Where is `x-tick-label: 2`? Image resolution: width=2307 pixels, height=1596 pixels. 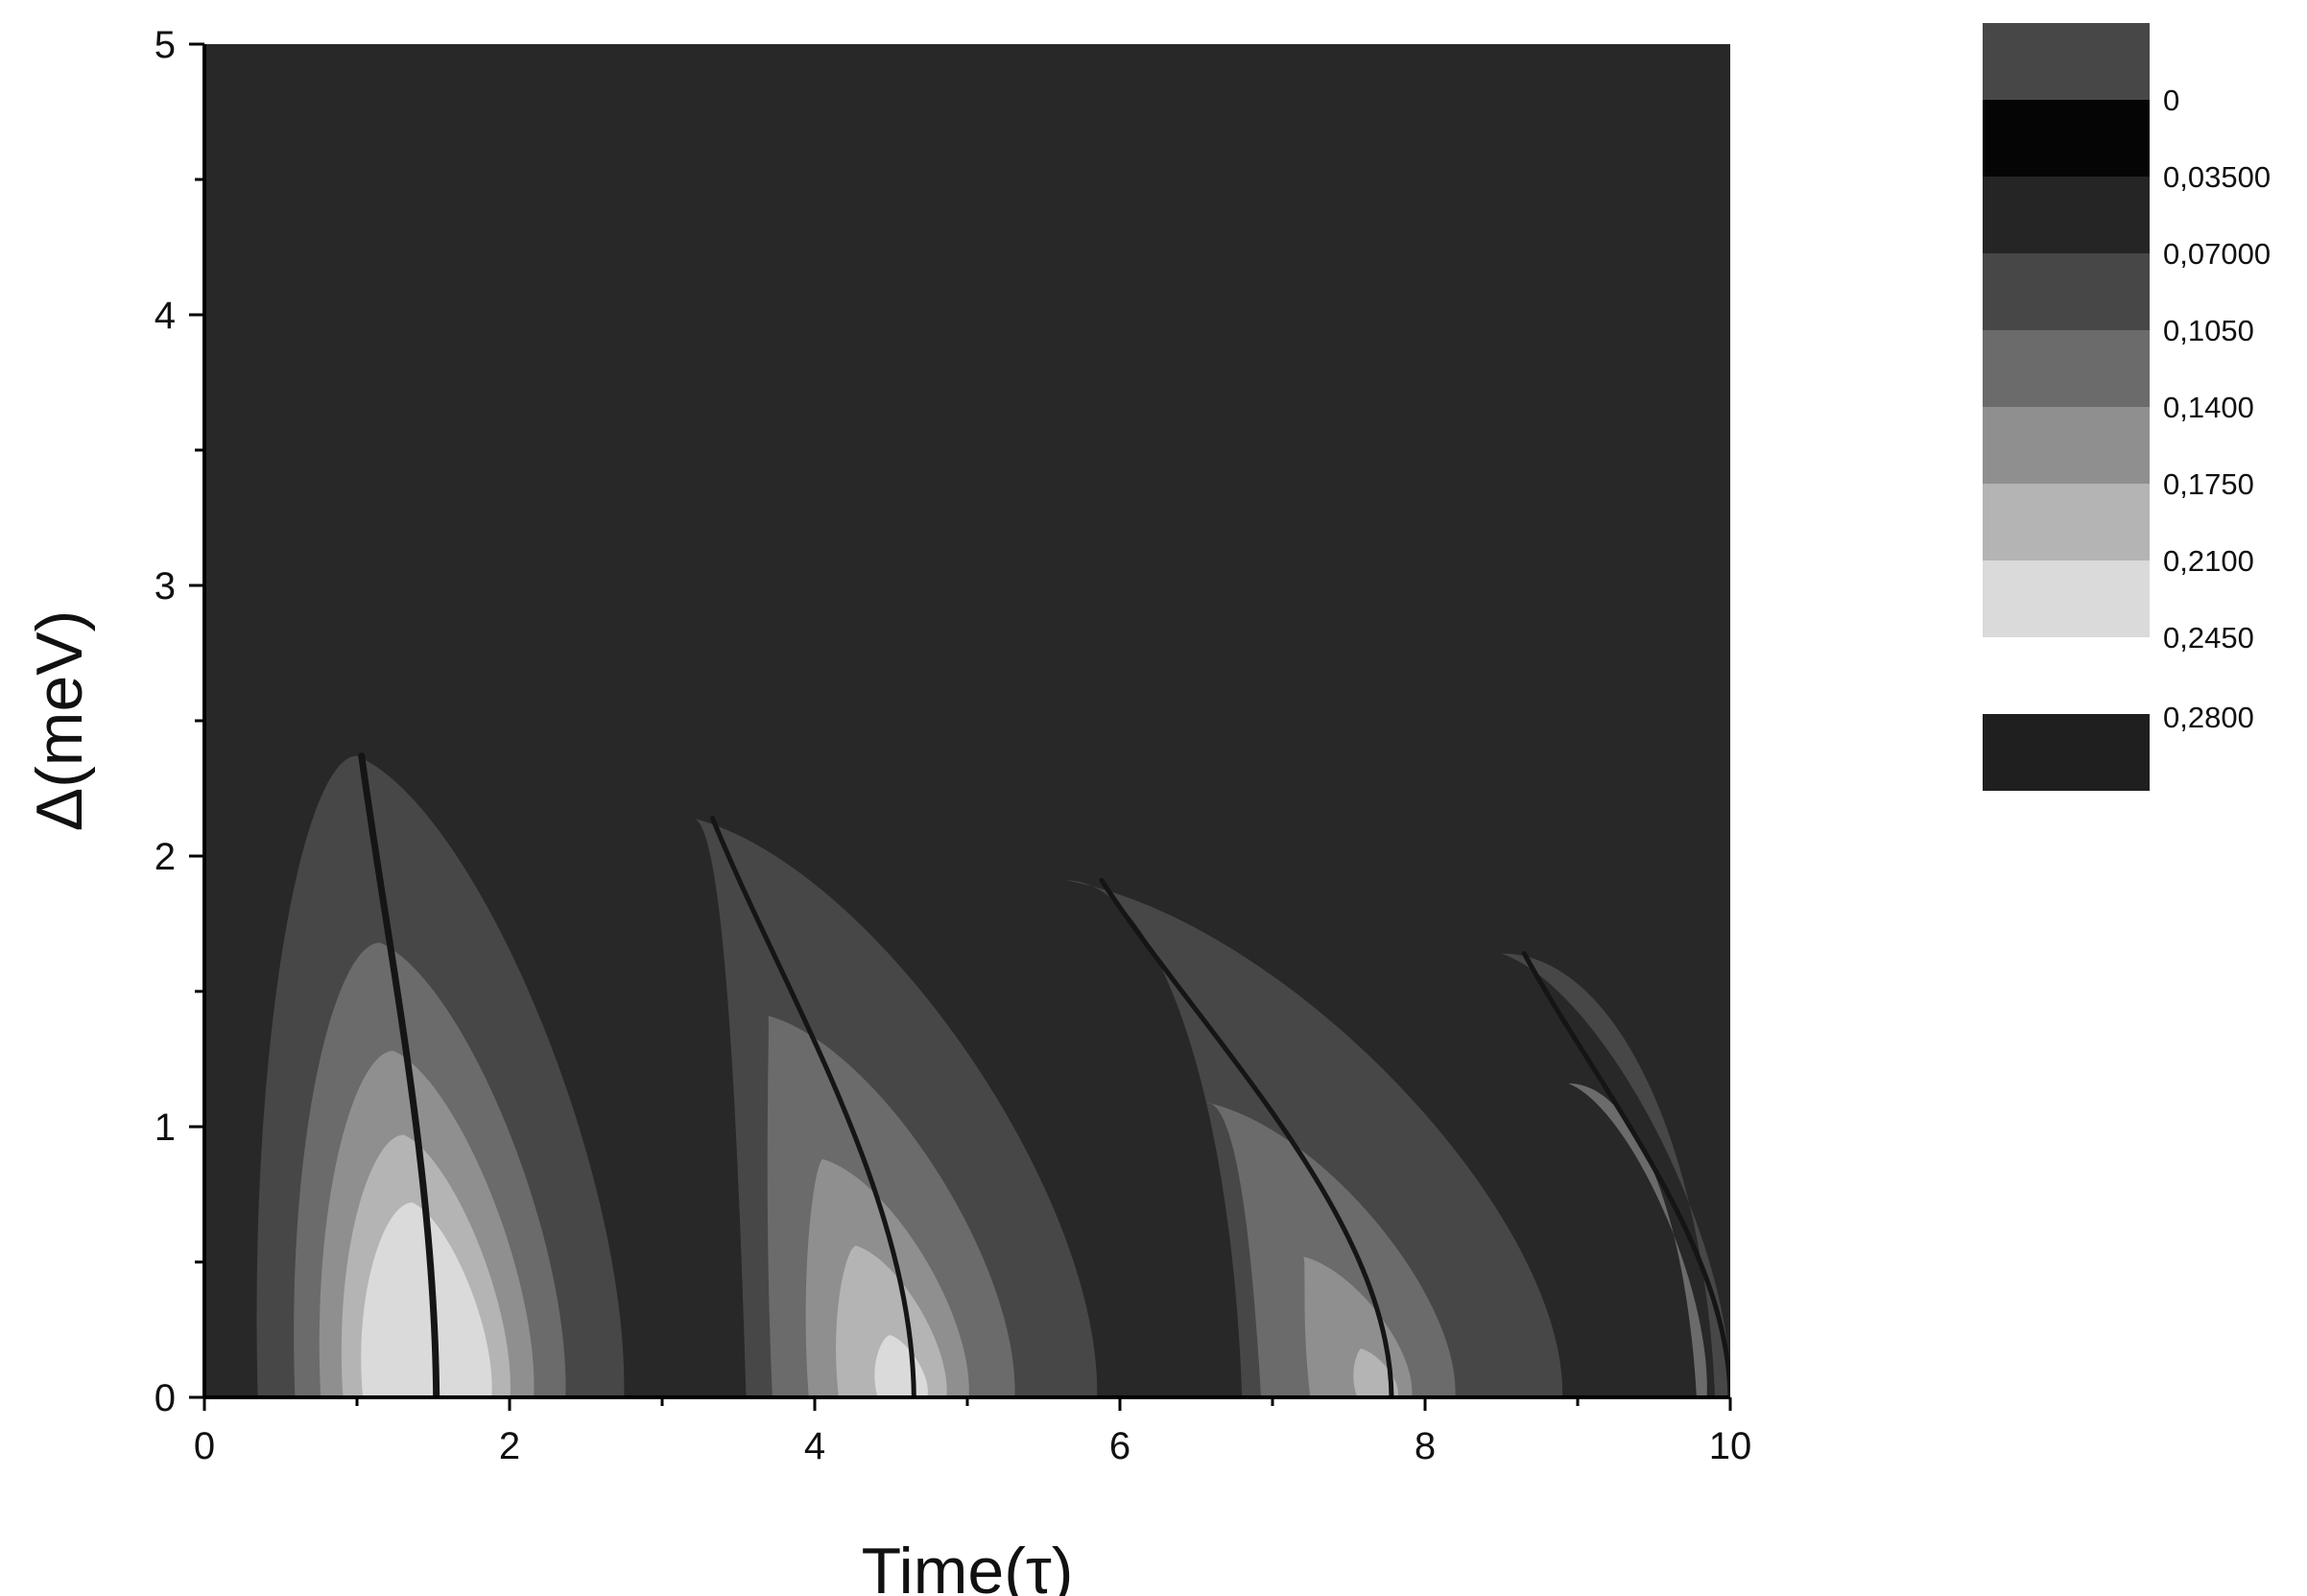
x-tick-label: 2 is located at coordinates (510, 1446).